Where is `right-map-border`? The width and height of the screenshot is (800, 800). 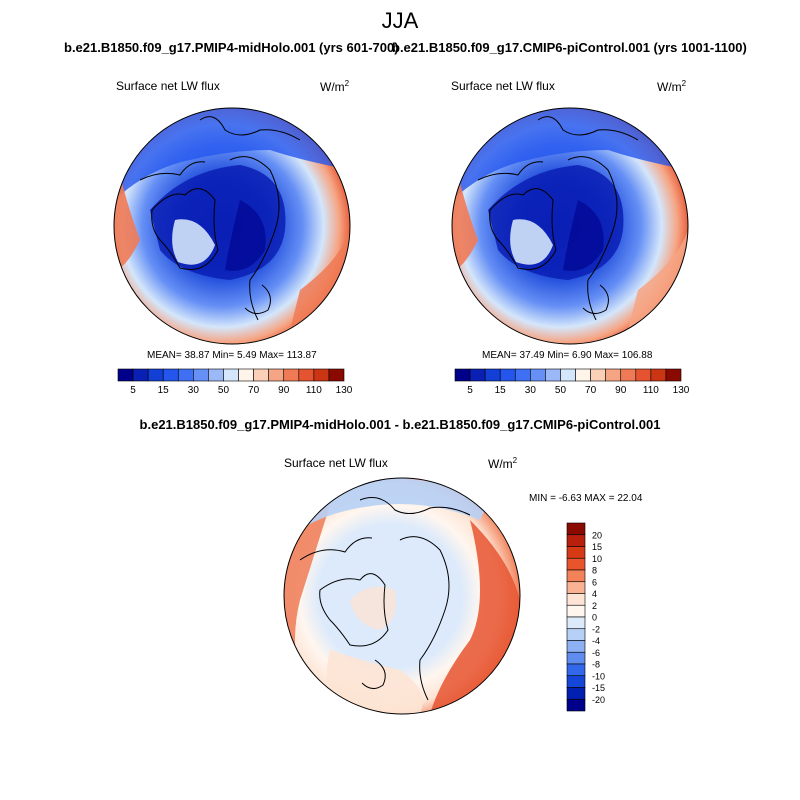 right-map-border is located at coordinates (570, 226).